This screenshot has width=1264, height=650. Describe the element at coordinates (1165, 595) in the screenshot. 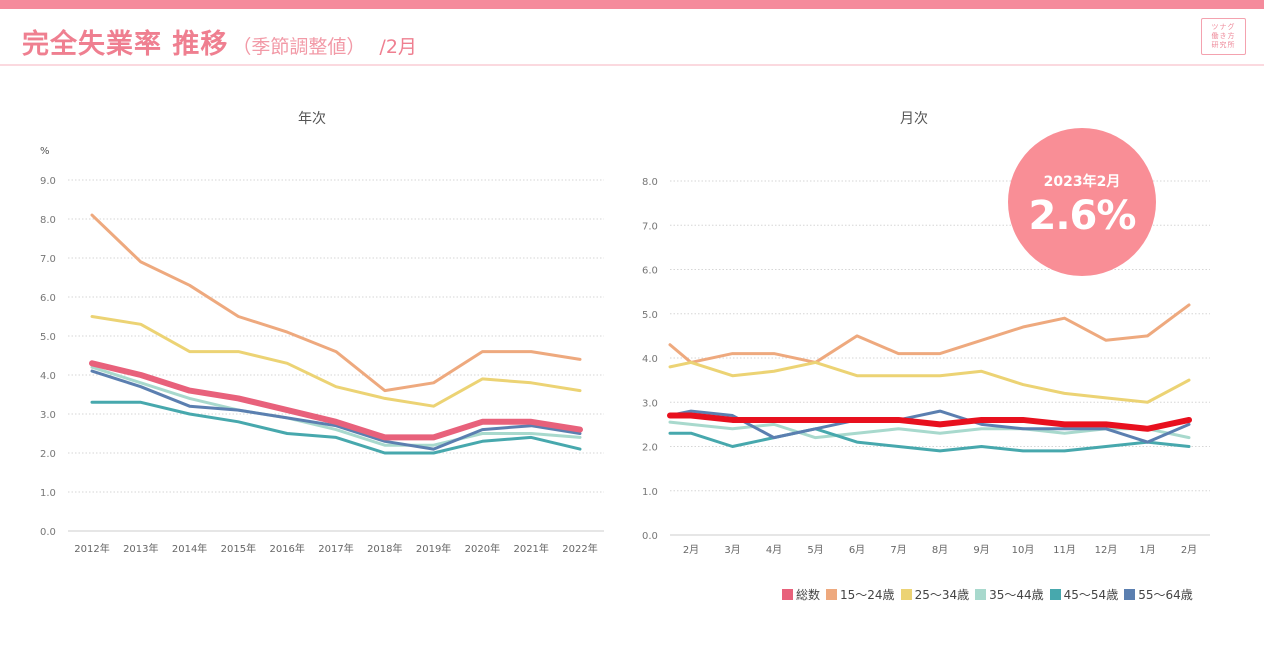

I see `legend-label: 55〜64歳` at that location.